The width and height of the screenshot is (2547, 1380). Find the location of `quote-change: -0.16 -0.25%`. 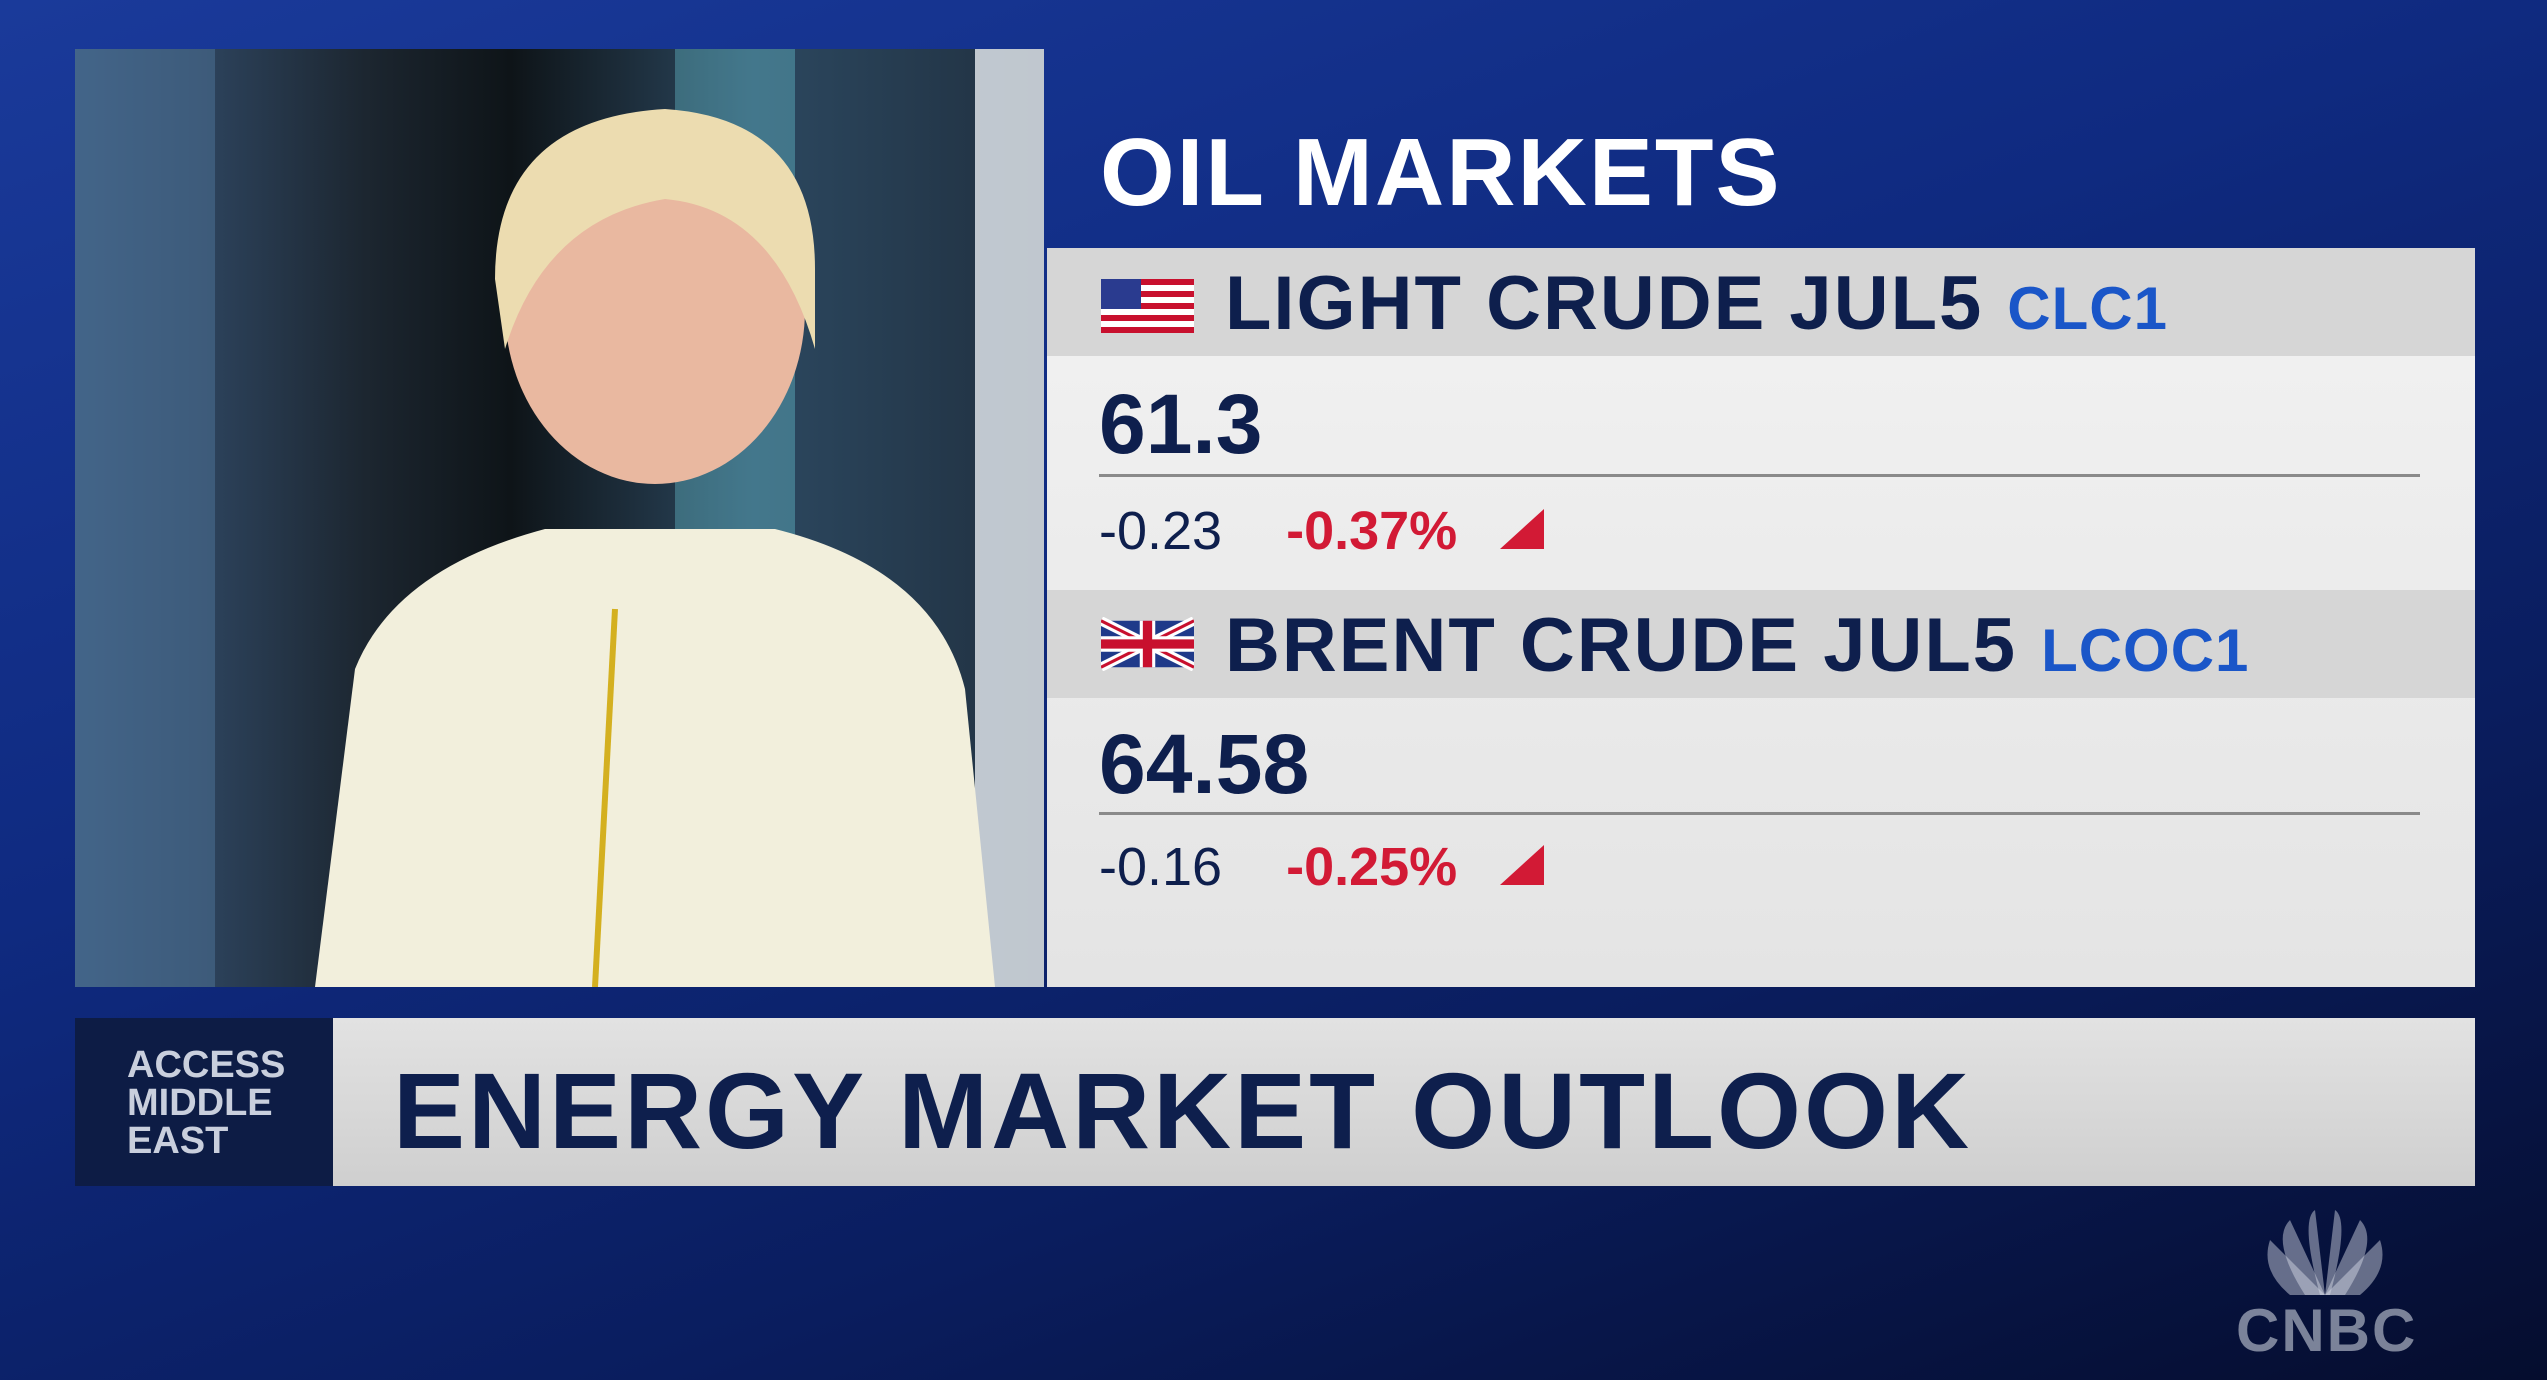

quote-change: -0.16 -0.25% is located at coordinates (1322, 867).